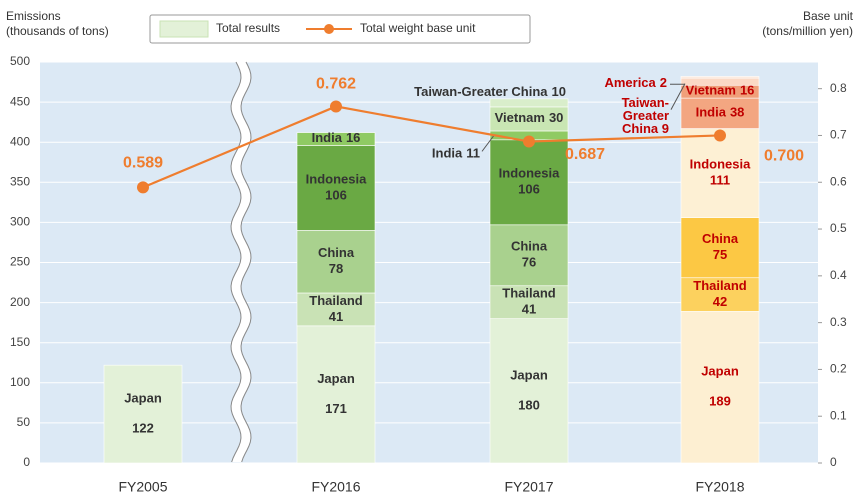 This screenshot has height=498, width=861. Describe the element at coordinates (585, 154) in the screenshot. I see `line-value-label: 0.687` at that location.